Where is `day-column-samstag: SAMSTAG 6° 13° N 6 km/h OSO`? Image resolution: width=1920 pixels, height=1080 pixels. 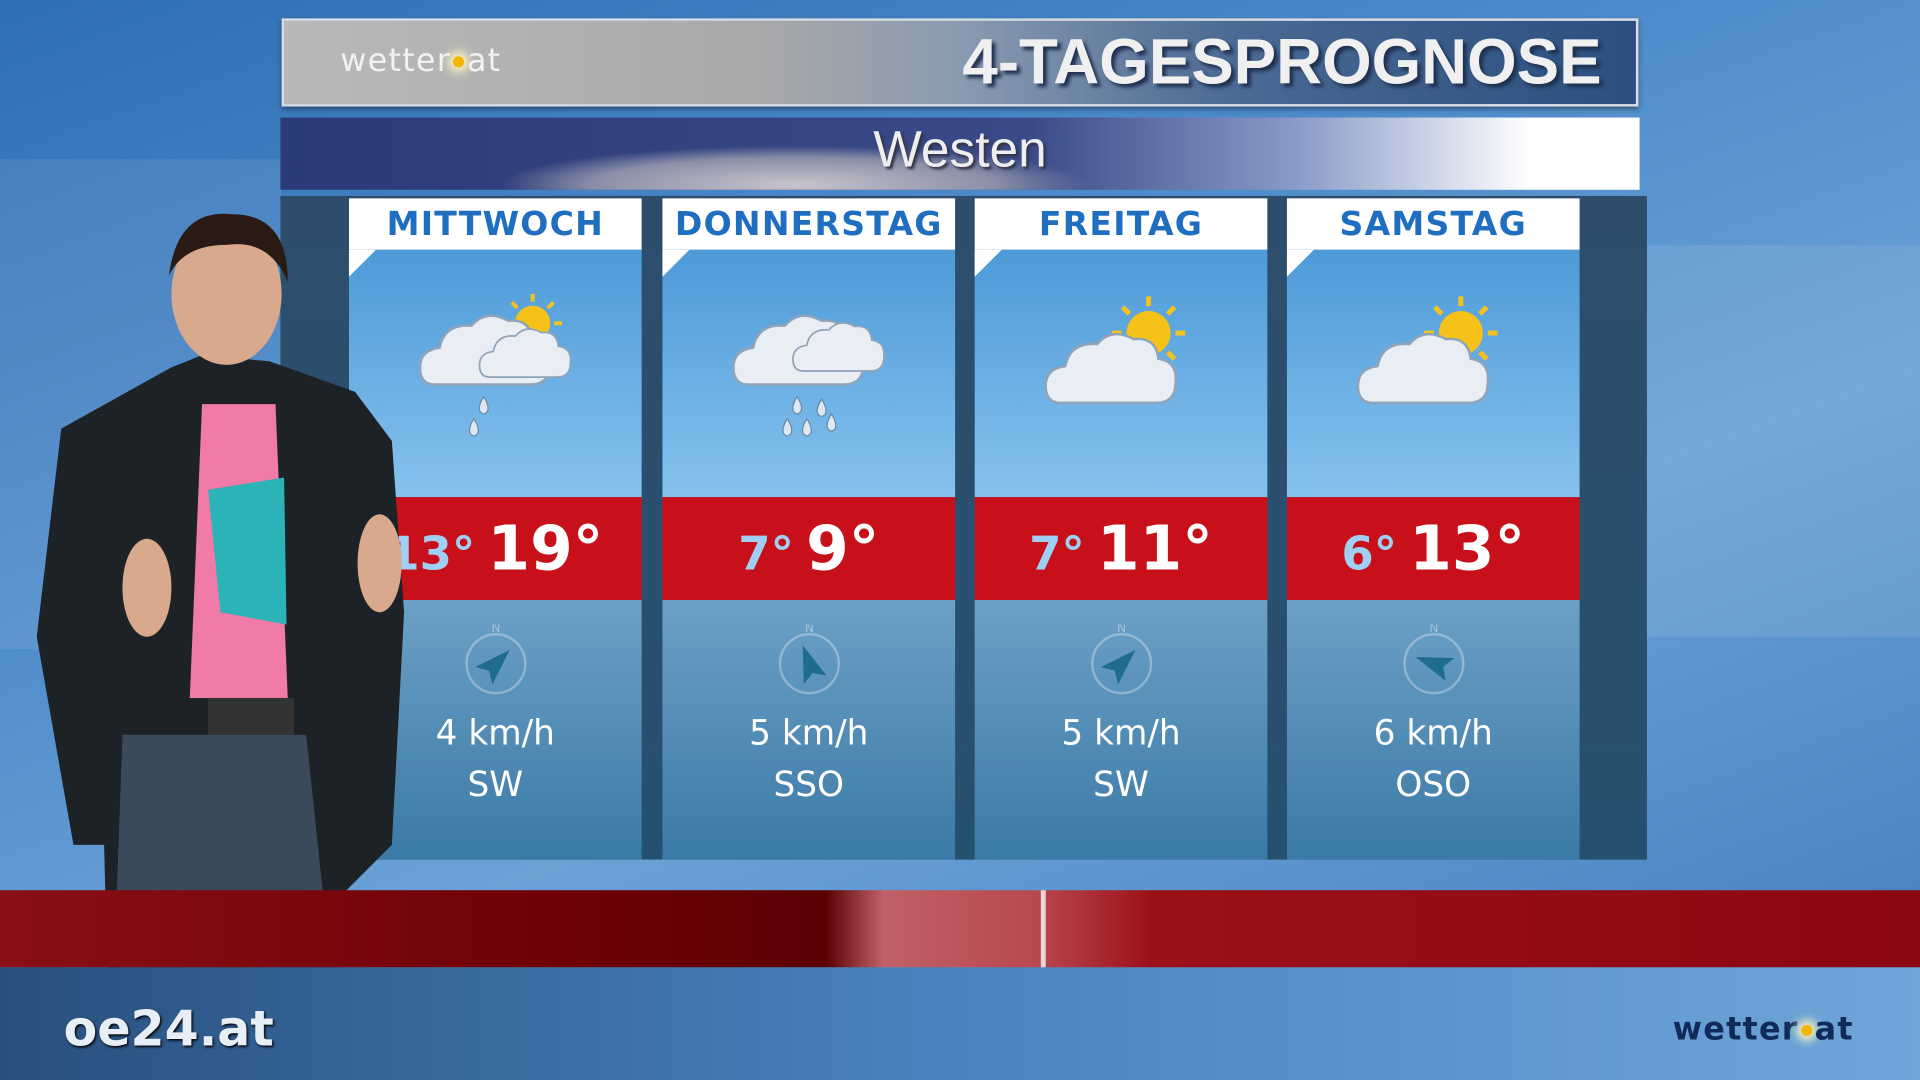 day-column-samstag: SAMSTAG 6° 13° N 6 km/h OSO is located at coordinates (1433, 529).